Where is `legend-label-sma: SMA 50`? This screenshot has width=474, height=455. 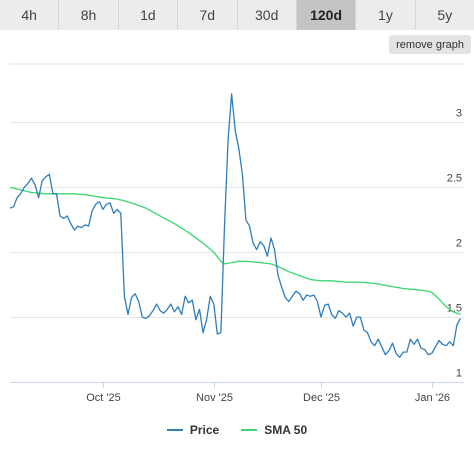 legend-label-sma: SMA 50 is located at coordinates (286, 430).